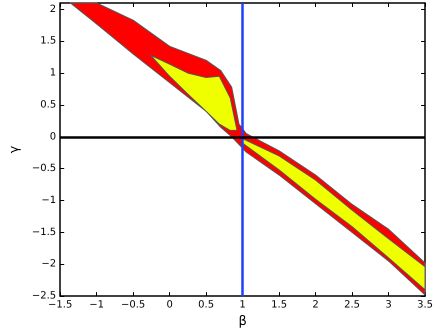 The image size is (436, 333). Describe the element at coordinates (44, 296) in the screenshot. I see `y-tick-label: −2.5` at that location.